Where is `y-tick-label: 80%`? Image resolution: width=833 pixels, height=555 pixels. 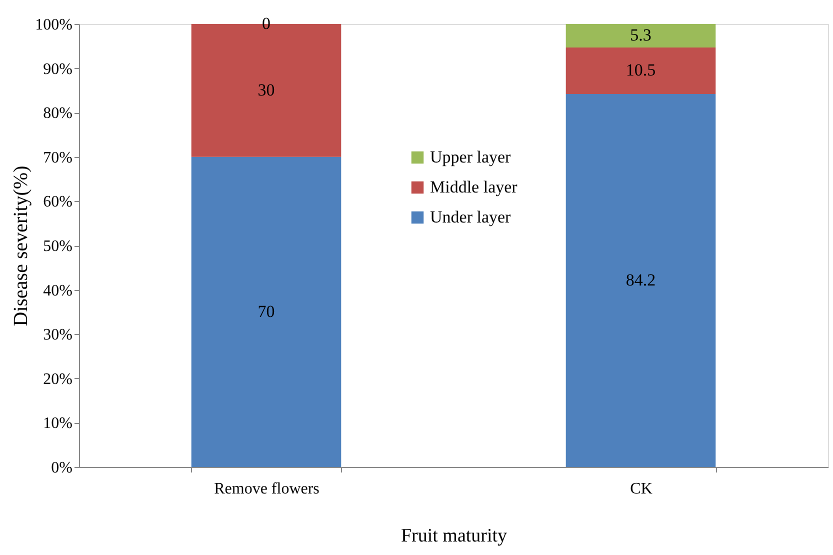
y-tick-label: 80% is located at coordinates (57, 113).